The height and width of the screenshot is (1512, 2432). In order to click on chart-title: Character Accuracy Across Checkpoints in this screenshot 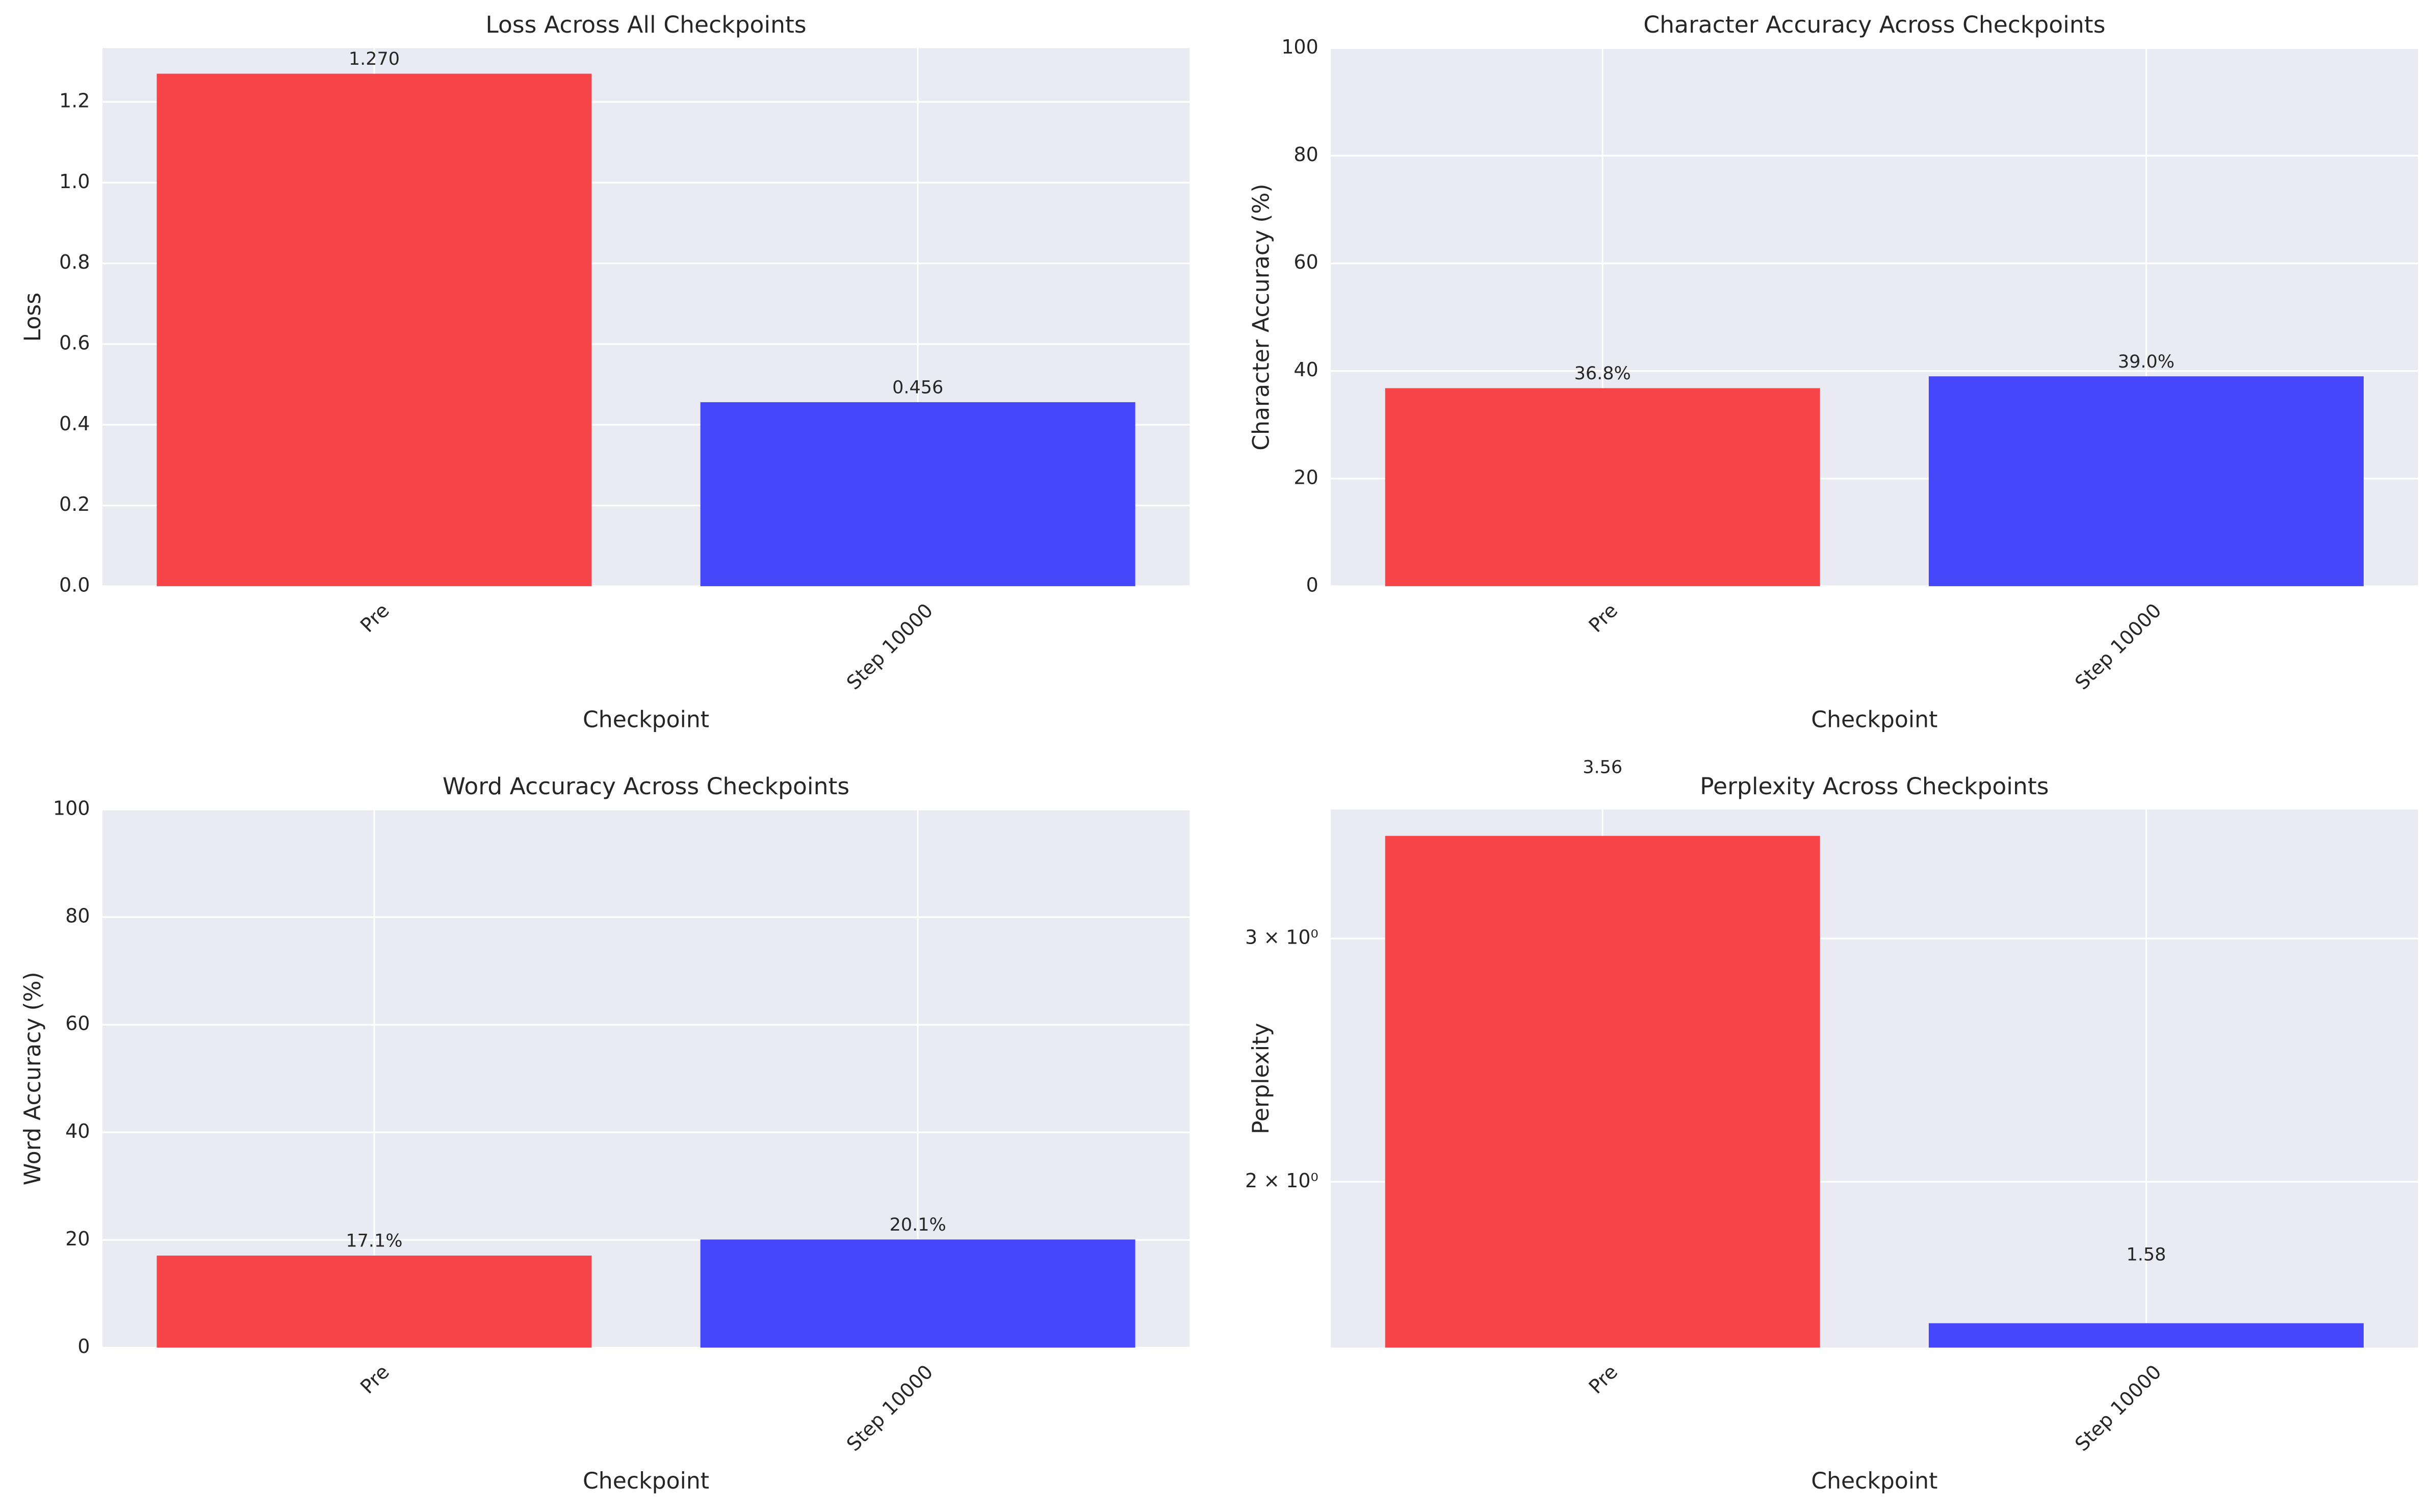, I will do `click(1874, 24)`.